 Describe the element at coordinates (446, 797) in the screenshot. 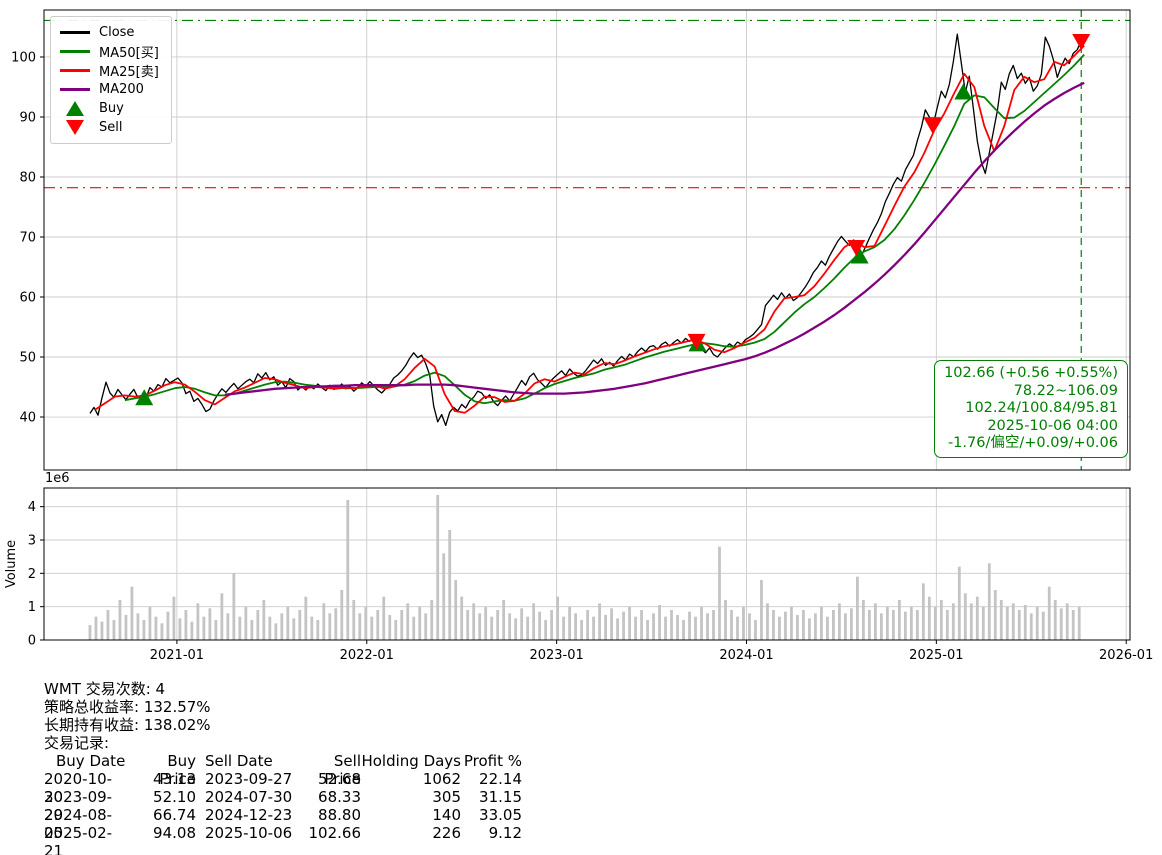

I see `trade-cell: 305` at that location.